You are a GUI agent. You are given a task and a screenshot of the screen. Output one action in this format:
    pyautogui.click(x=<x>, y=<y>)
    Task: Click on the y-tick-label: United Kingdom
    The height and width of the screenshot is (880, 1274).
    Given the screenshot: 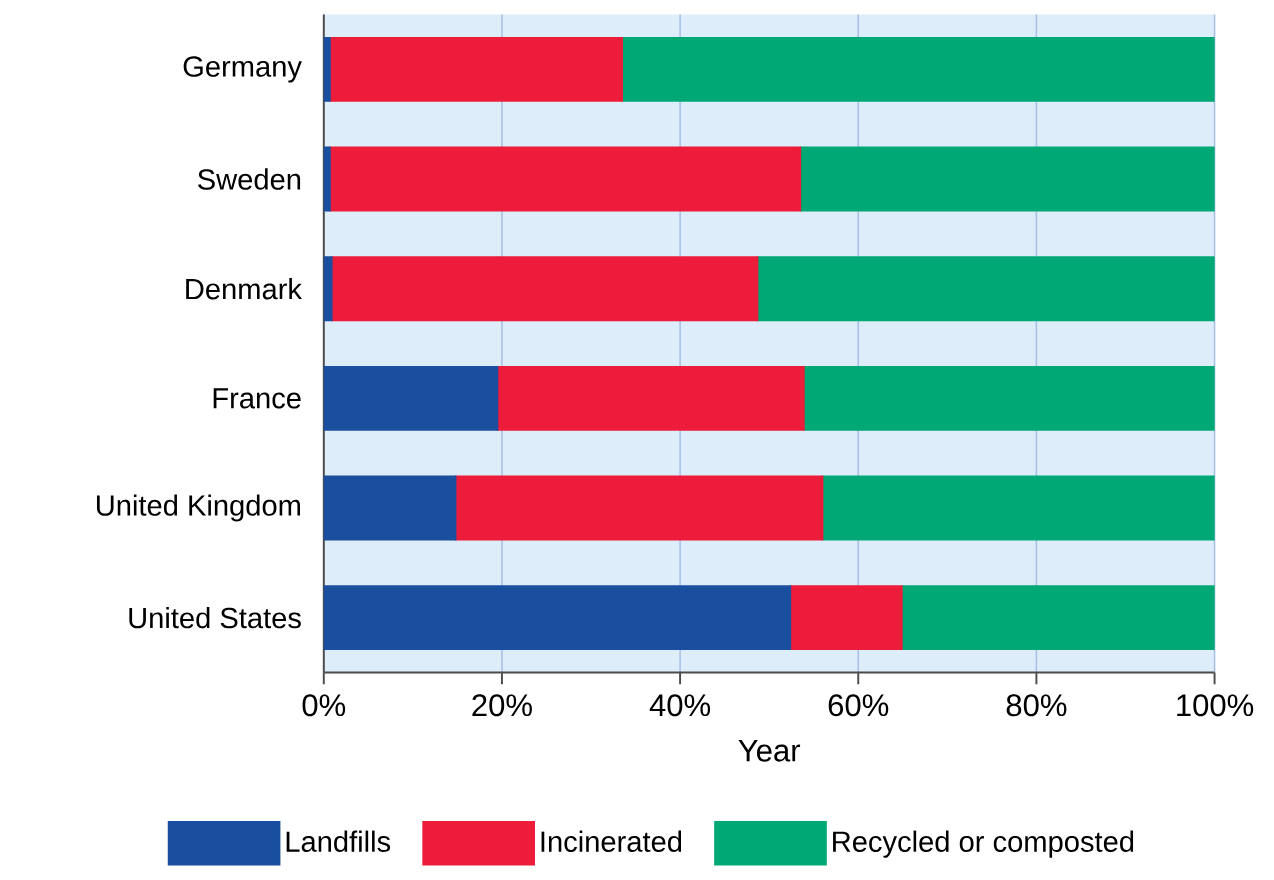 What is the action you would take?
    pyautogui.click(x=198, y=508)
    